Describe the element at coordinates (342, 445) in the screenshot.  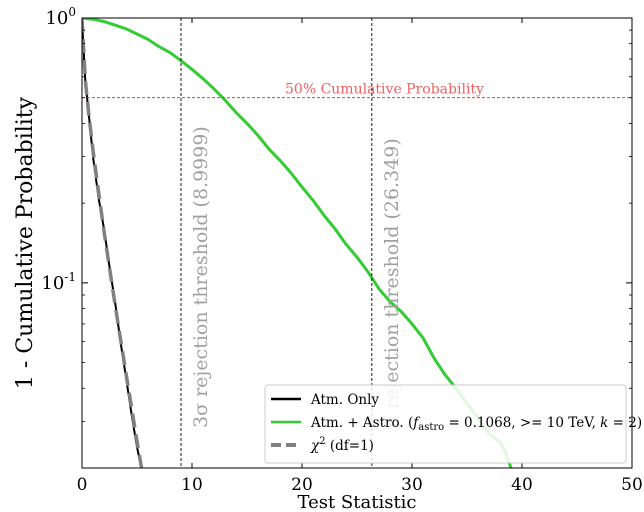
I see `legend-label-3: χ2 (df=1)` at that location.